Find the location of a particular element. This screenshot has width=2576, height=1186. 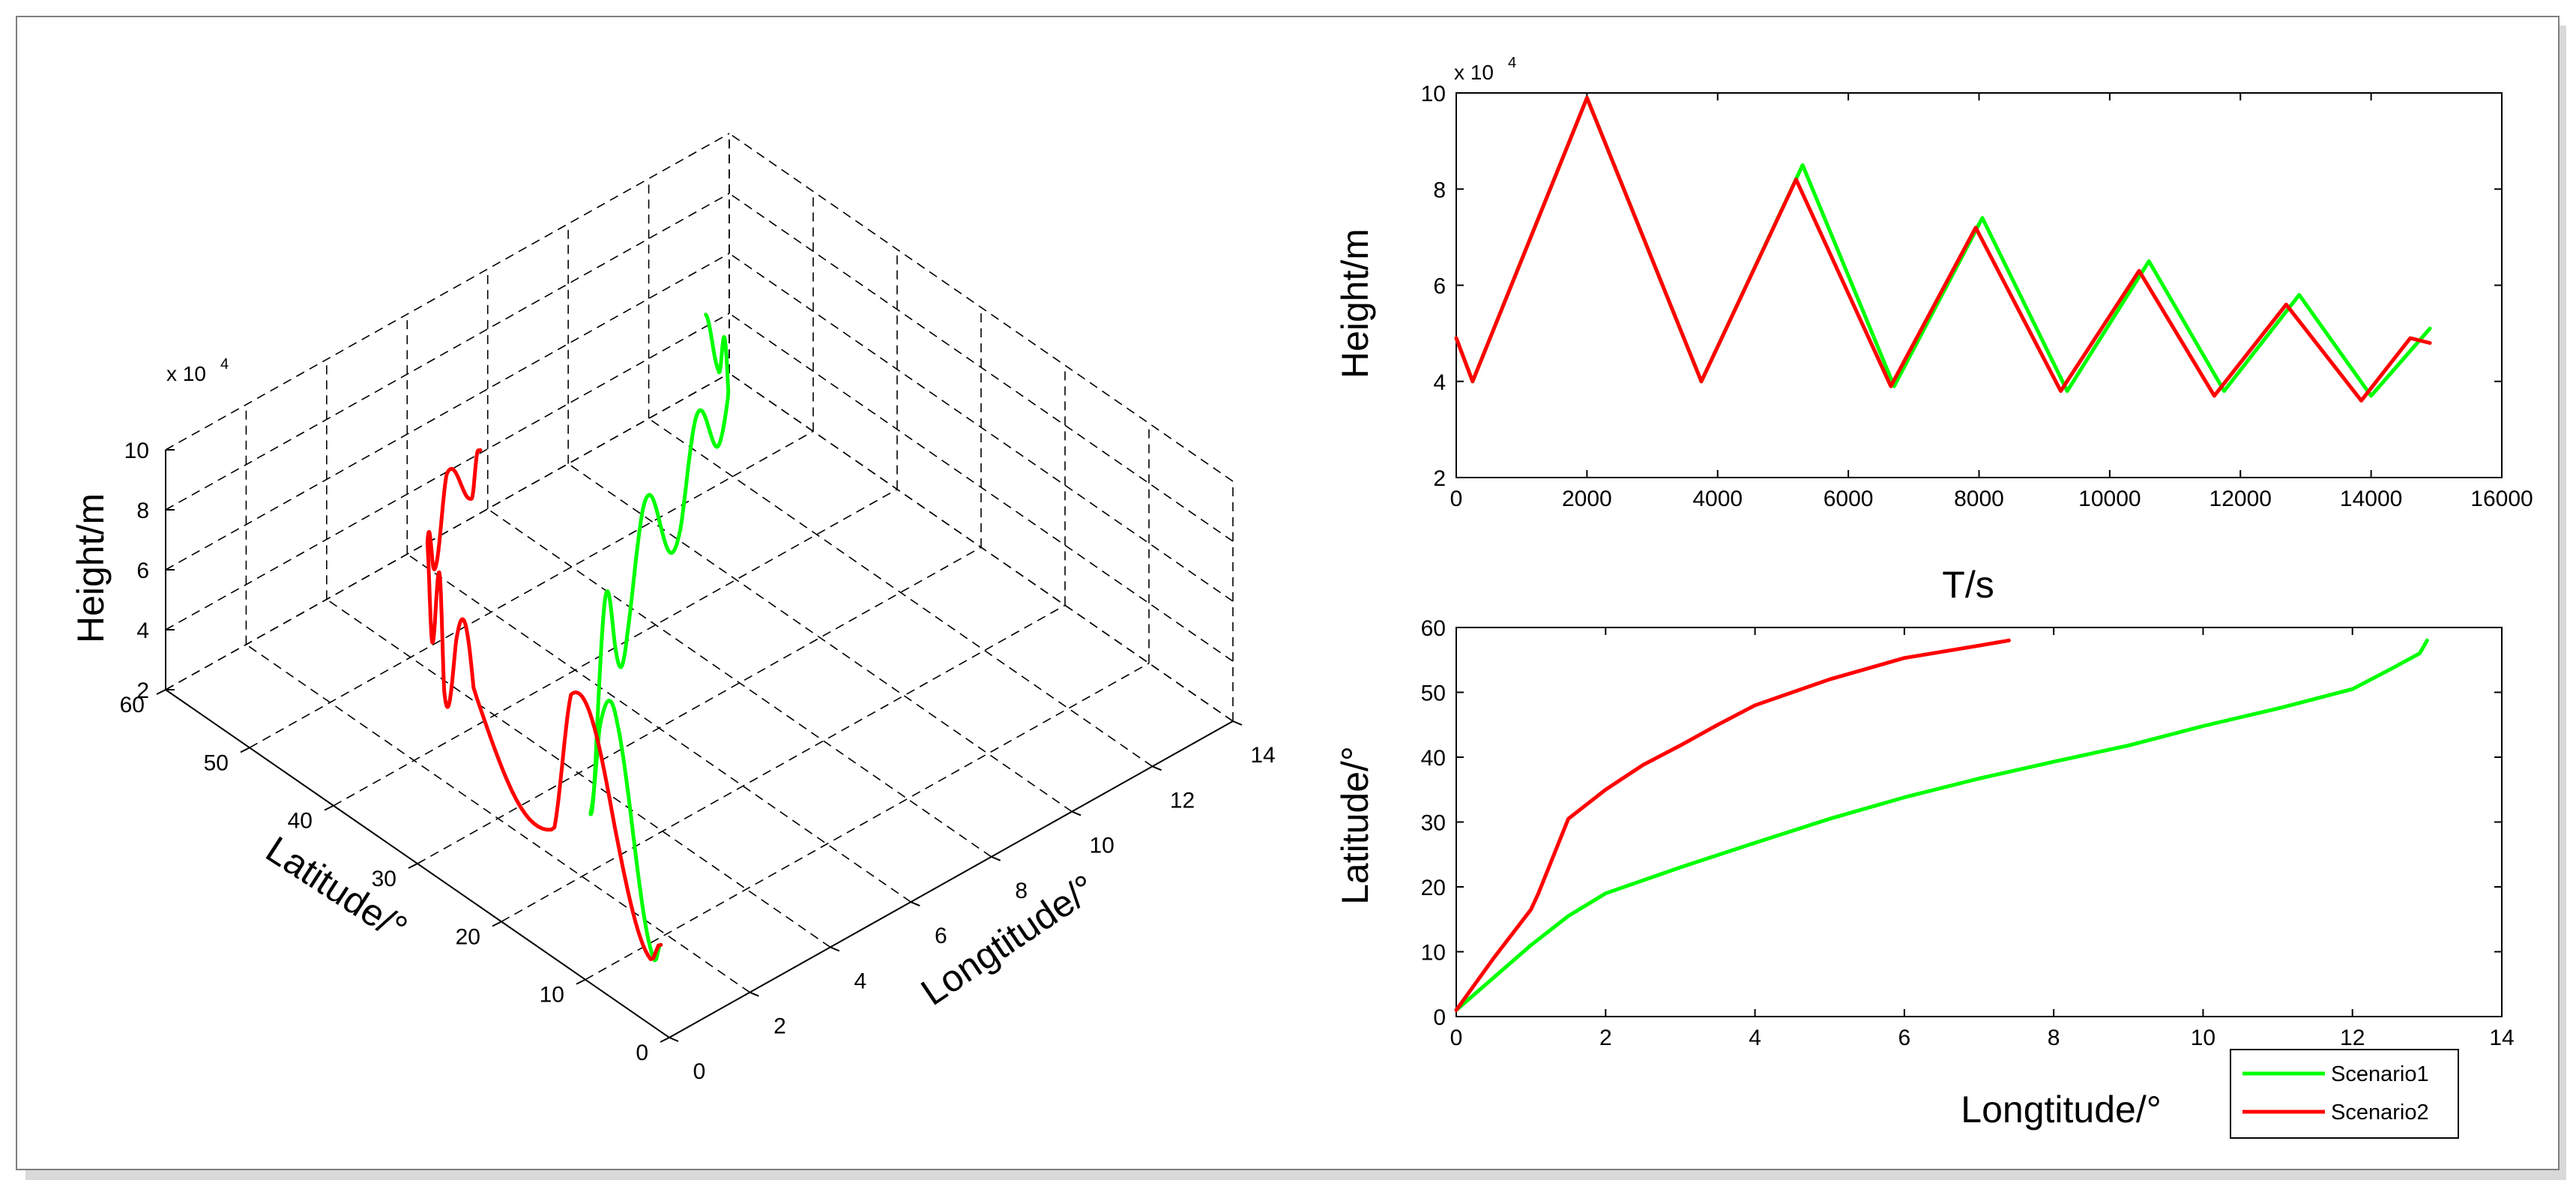

lat-lon-x-label: Longtitude/° is located at coordinates (2061, 1110).